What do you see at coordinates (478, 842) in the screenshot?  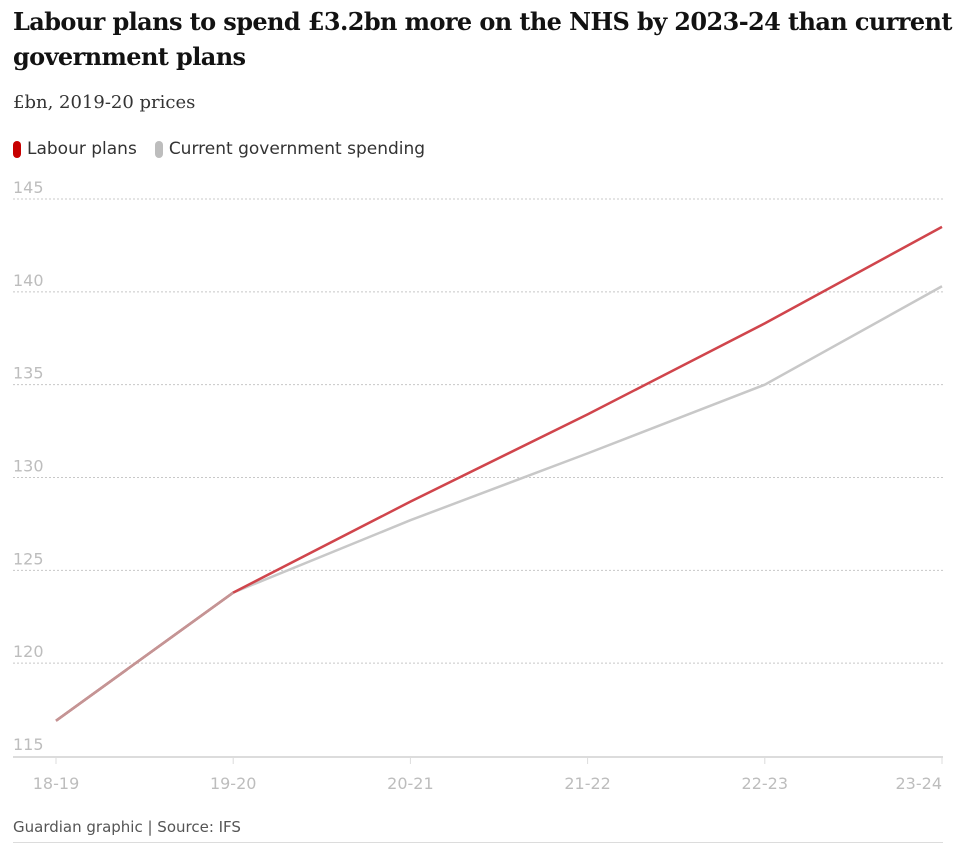 I see `footer-divider` at bounding box center [478, 842].